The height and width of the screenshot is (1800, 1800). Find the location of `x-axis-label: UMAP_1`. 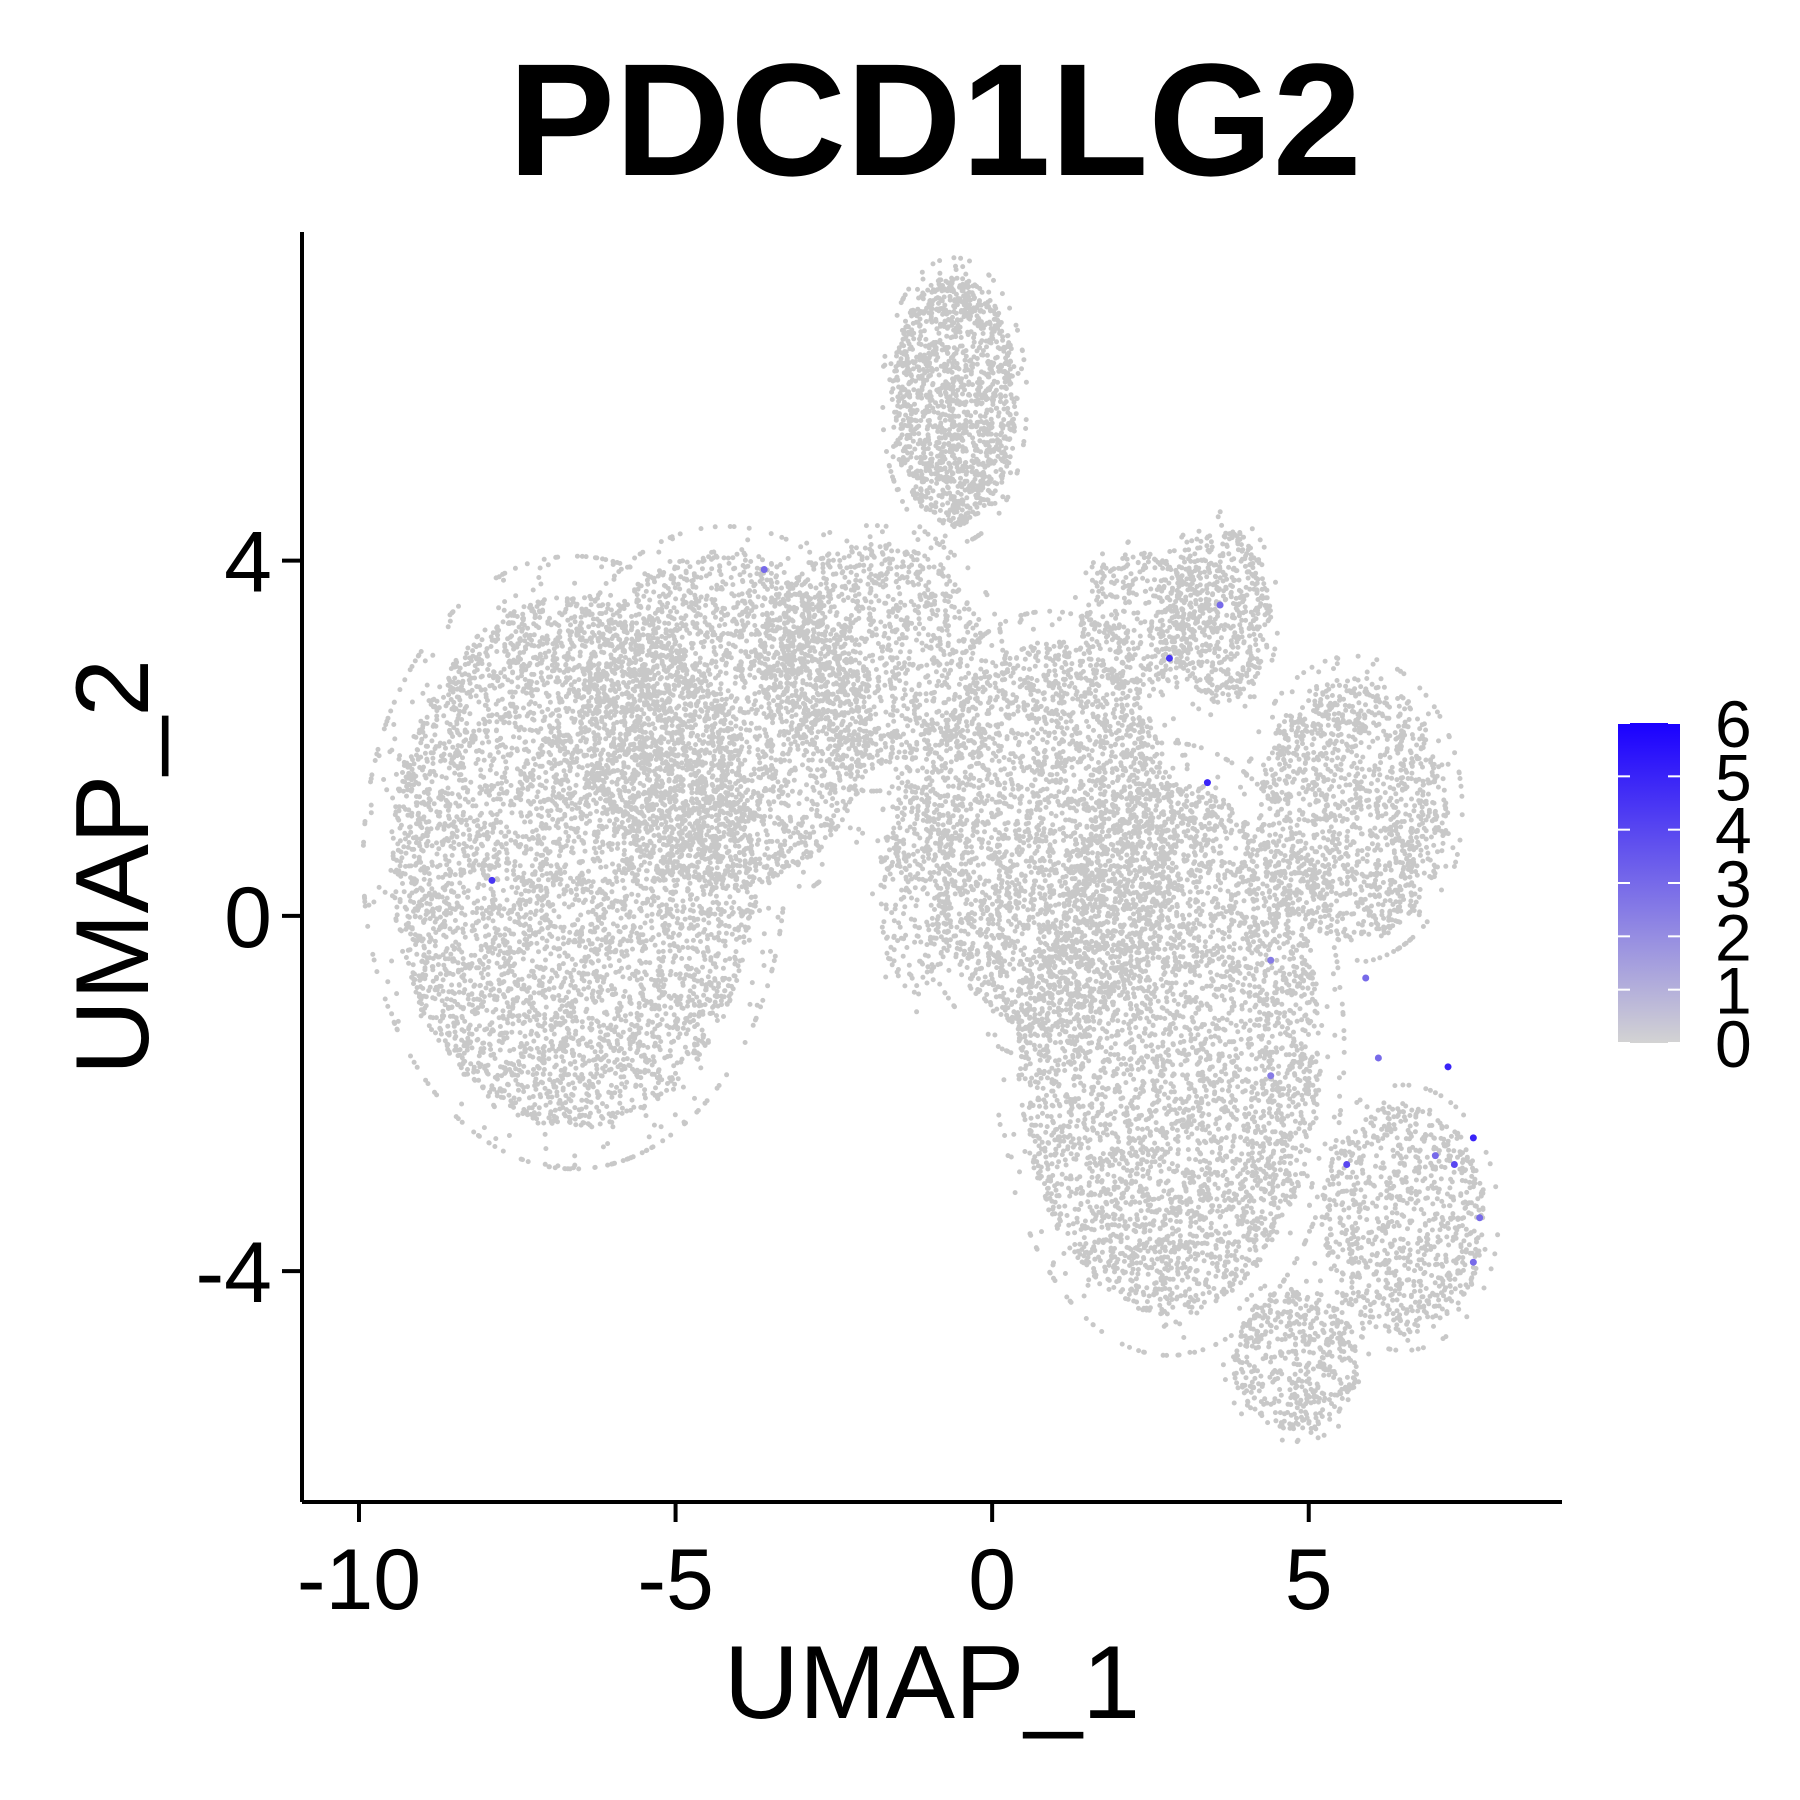

x-axis-label: UMAP_1 is located at coordinates (932, 1683).